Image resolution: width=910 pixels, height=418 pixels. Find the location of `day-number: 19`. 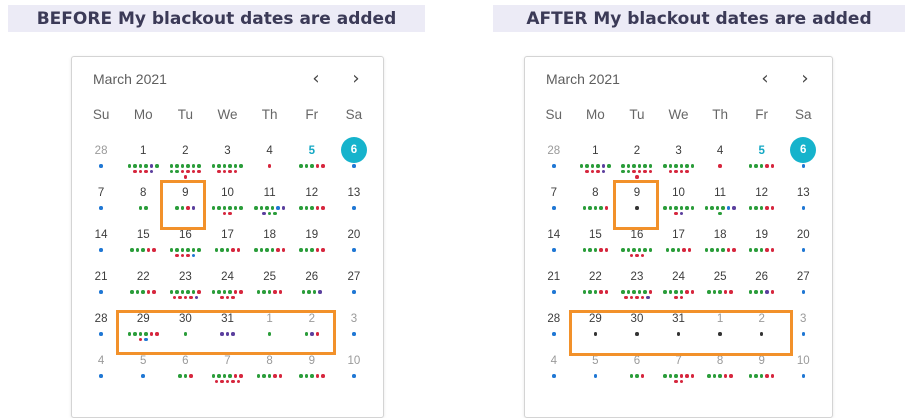

day-number: 19 is located at coordinates (762, 235).